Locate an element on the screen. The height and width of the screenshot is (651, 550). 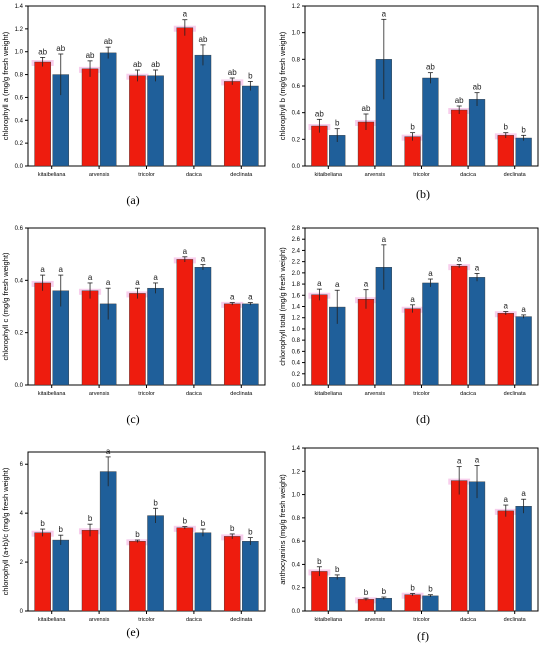
y-tick-label: 2 is located at coordinates (22, 563).